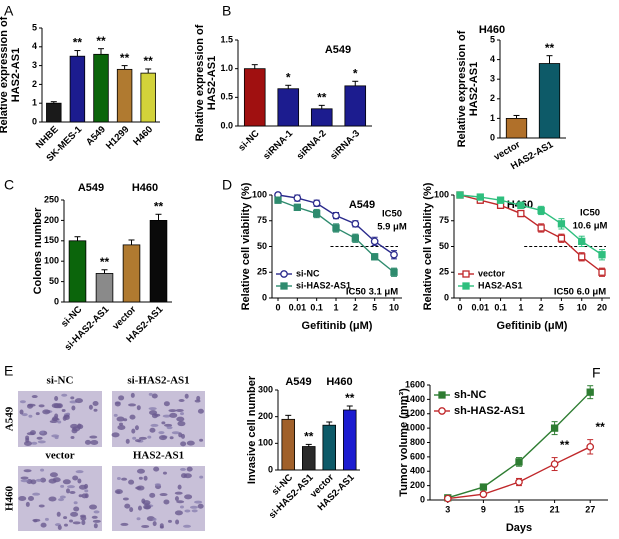 The image size is (619, 539). I want to click on y-tick-label: 100, so click(265, 443).